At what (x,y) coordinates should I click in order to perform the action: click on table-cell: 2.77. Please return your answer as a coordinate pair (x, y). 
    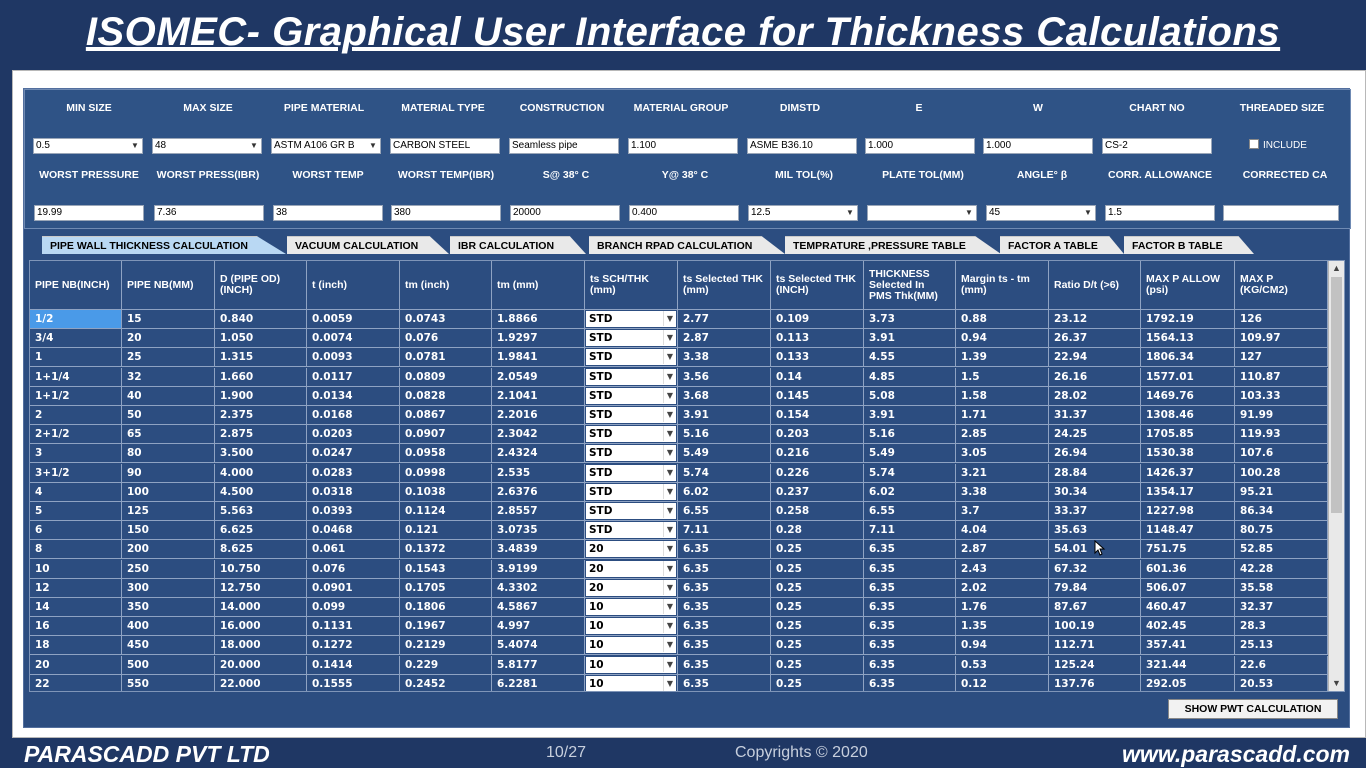
    Looking at the image, I should click on (724, 319).